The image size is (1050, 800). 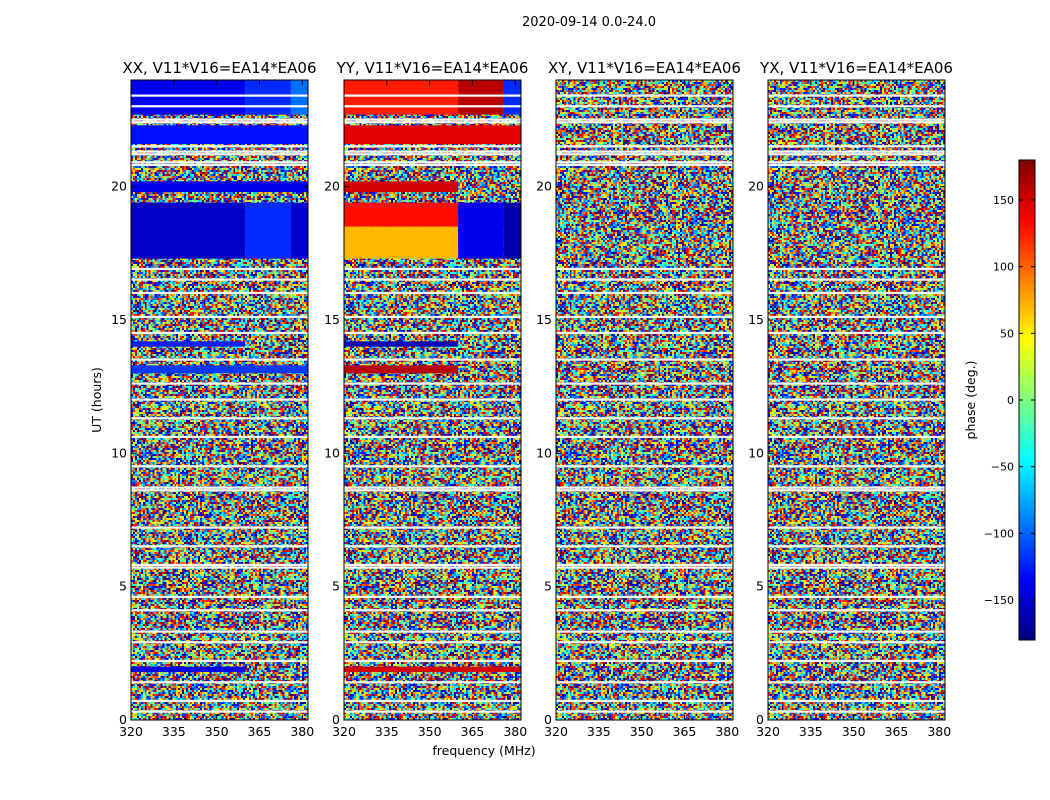 I want to click on colorbar-label: phase (deg.), so click(x=970, y=400).